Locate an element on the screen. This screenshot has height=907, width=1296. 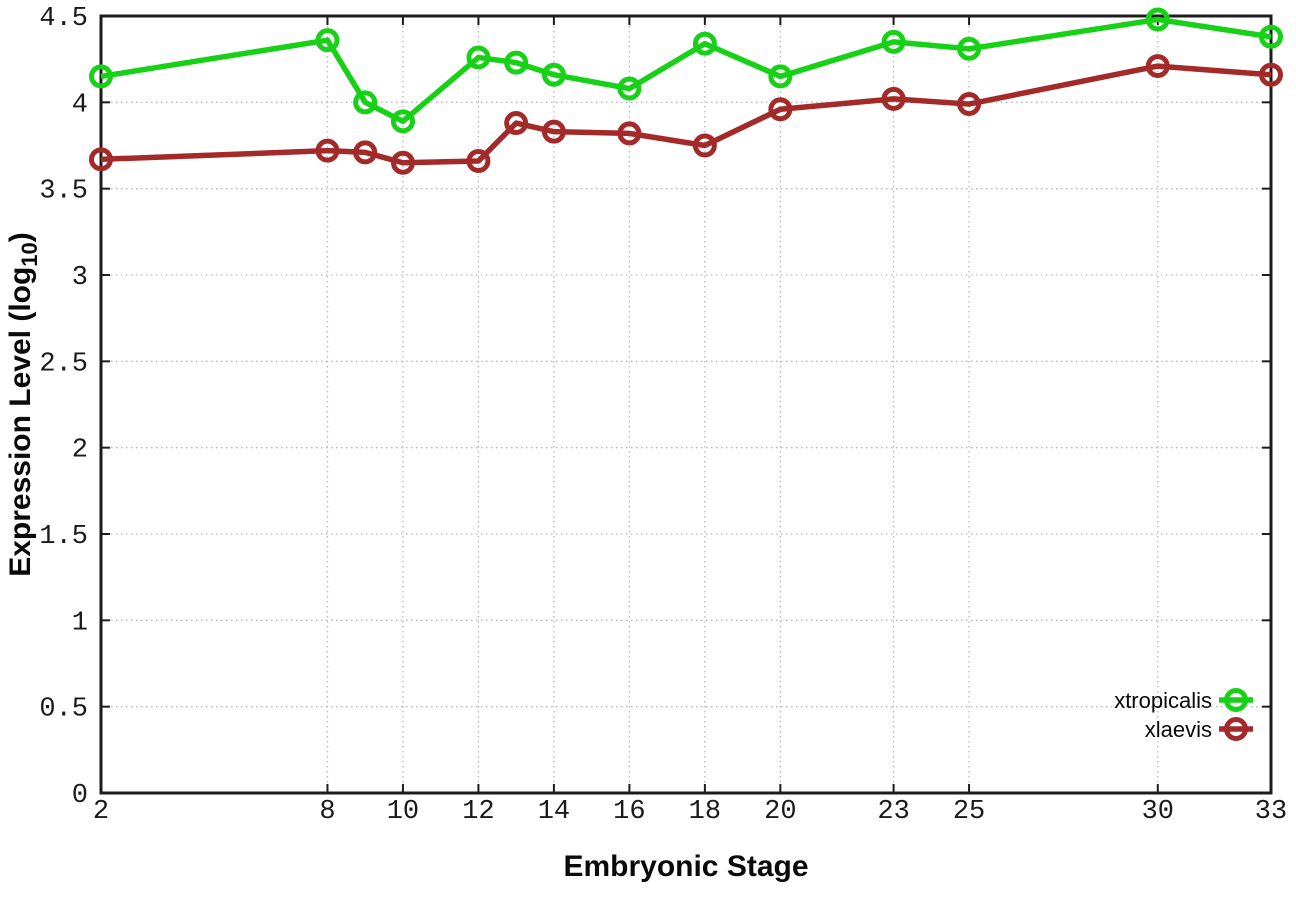
y-tick-label: 2 is located at coordinates (80, 451).